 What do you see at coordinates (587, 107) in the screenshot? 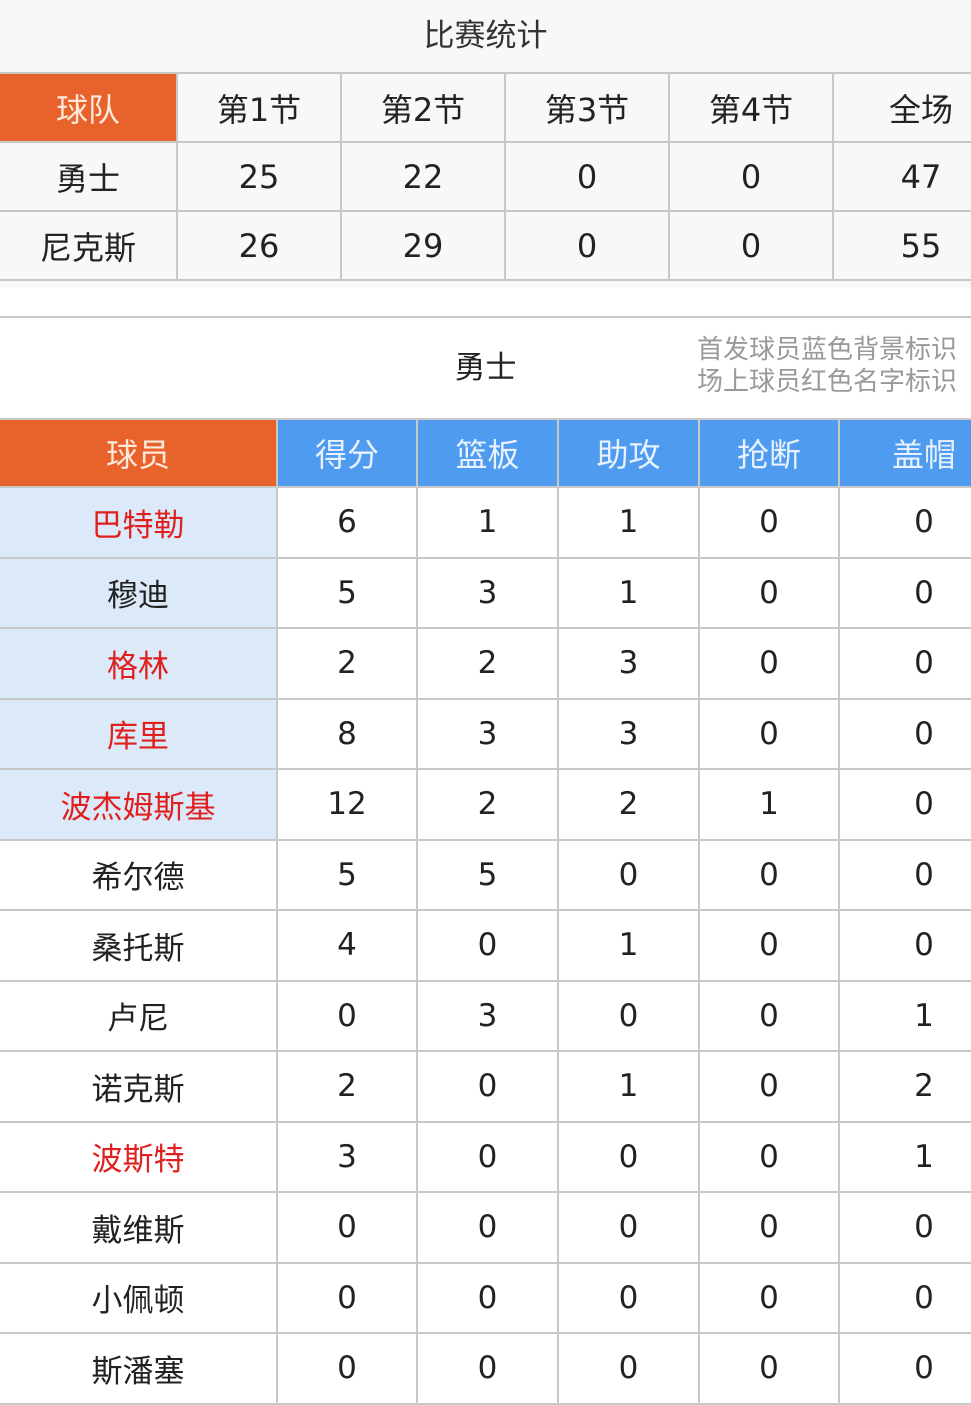
I see `score-header-cell: 第3节` at bounding box center [587, 107].